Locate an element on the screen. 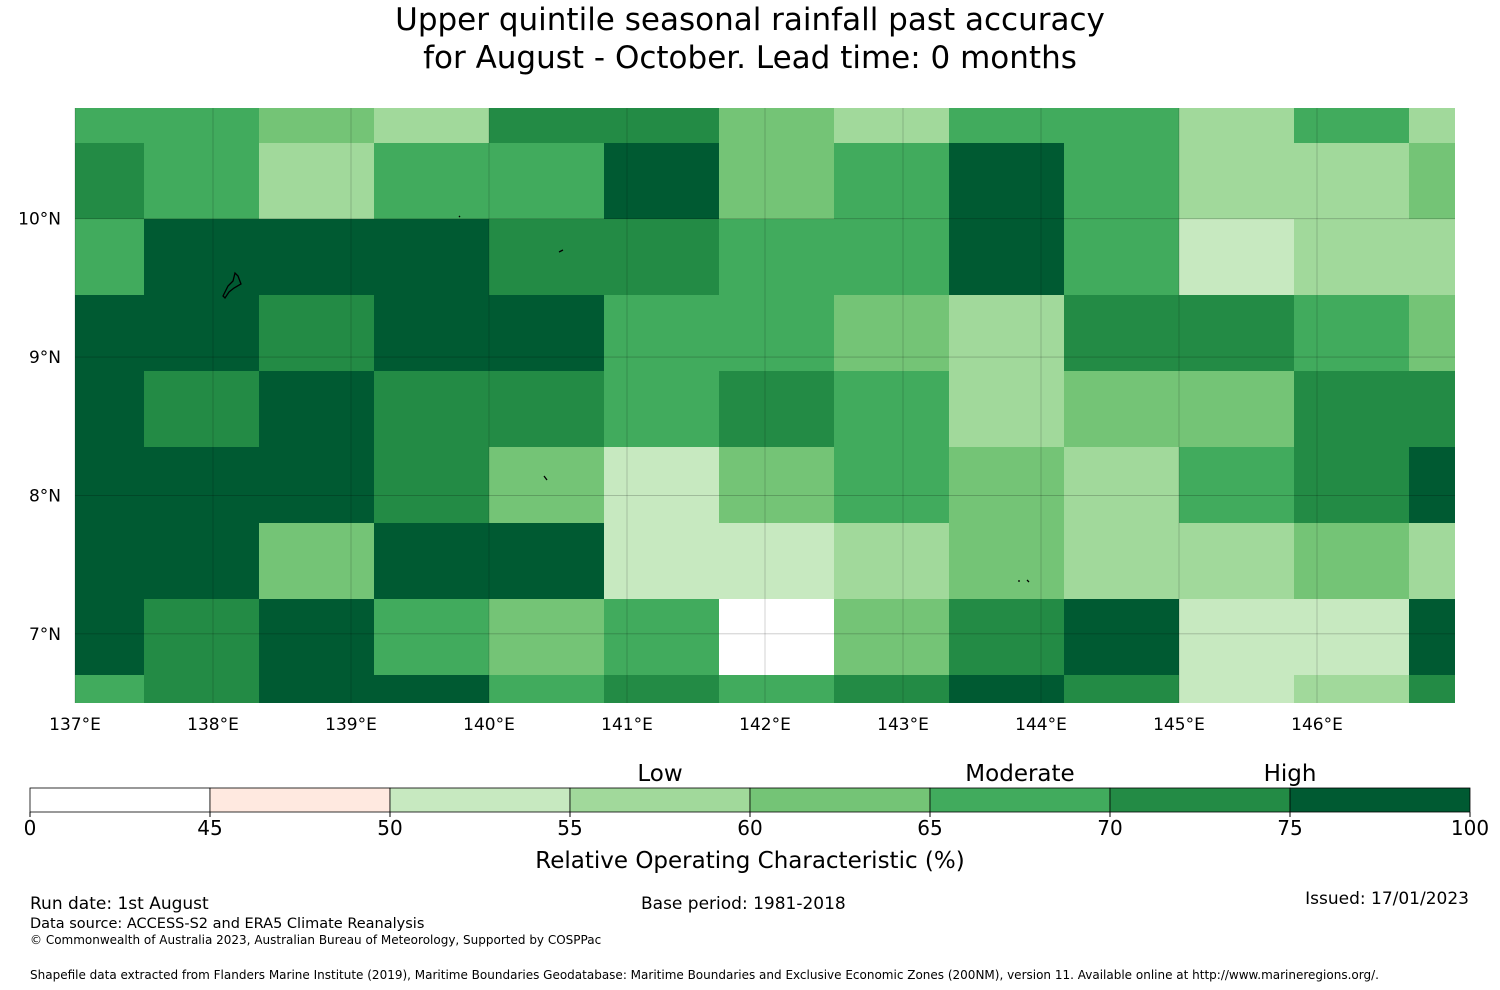 The image size is (1500, 990). colorbar-tick-label: 65 is located at coordinates (929, 828).